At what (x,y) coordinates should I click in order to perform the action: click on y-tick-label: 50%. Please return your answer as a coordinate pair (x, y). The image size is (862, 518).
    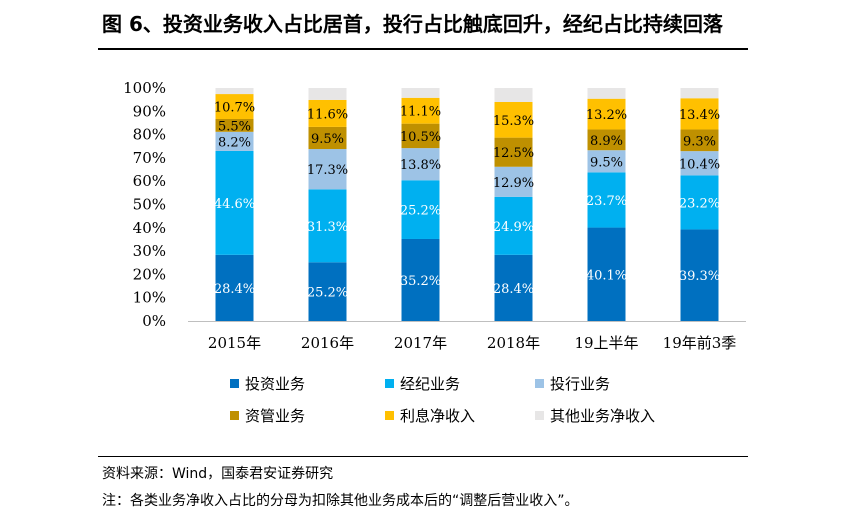
    Looking at the image, I should click on (149, 205).